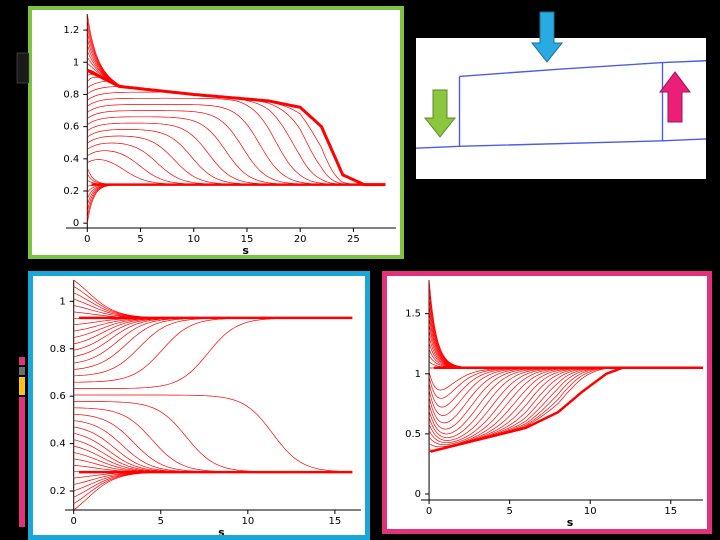 The image size is (720, 540). What do you see at coordinates (353, 239) in the screenshot?
I see `chart-top-left-x-tick-label: 25` at bounding box center [353, 239].